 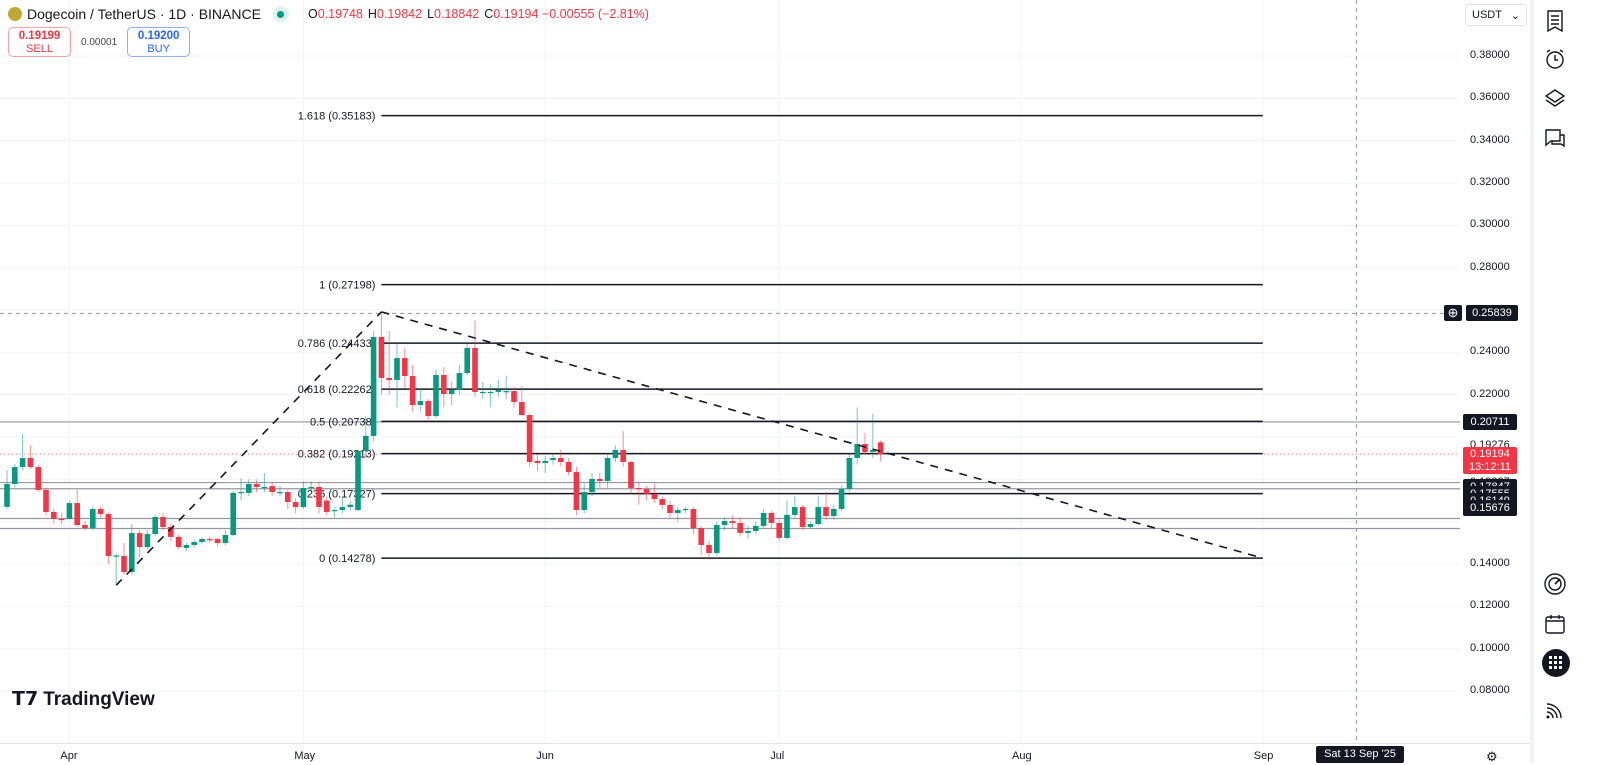 I want to click on fib-level-label: 0.236 (0.17327), so click(x=337, y=495).